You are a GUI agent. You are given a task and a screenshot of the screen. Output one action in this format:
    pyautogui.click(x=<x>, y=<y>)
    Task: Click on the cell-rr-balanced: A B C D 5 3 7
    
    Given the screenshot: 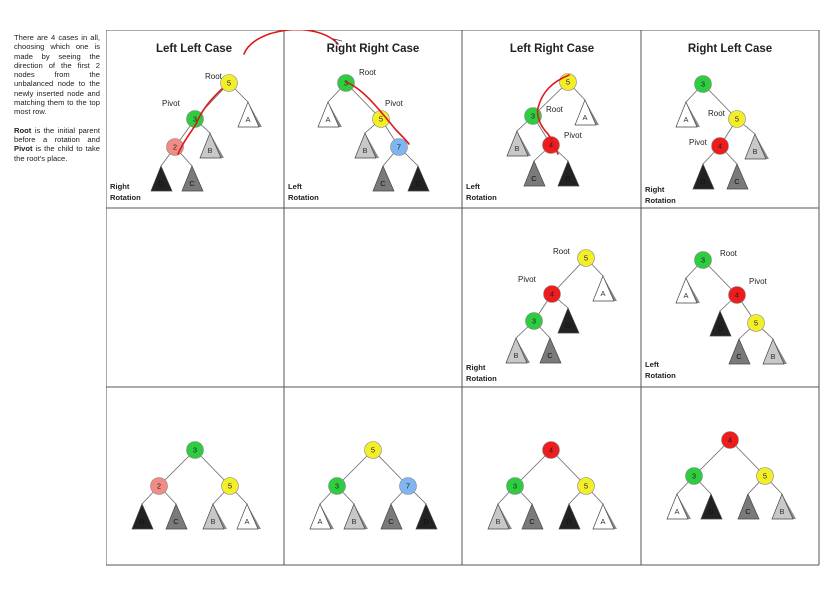 What is the action you would take?
    pyautogui.click(x=373, y=485)
    